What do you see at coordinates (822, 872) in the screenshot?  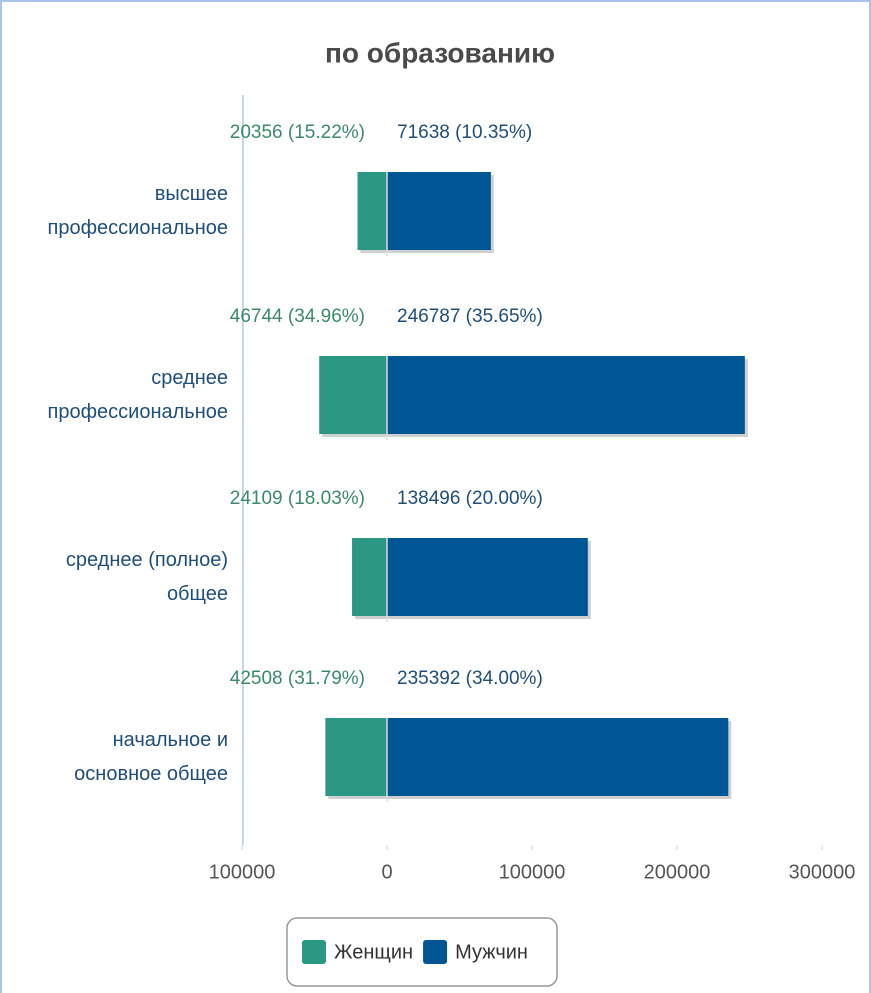 I see `x-tick-label: 300000` at bounding box center [822, 872].